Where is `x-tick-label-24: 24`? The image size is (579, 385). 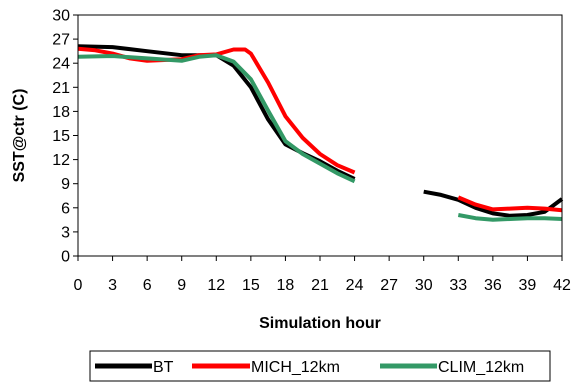
x-tick-label-24: 24 is located at coordinates (355, 285).